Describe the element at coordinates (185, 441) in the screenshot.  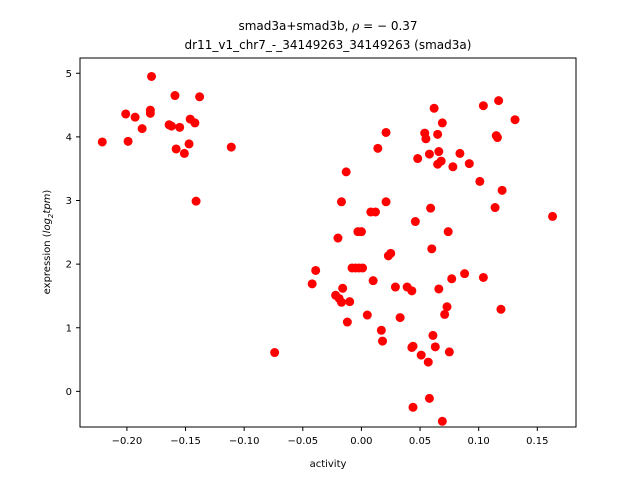
I see `x-tick-label: −0.15` at that location.